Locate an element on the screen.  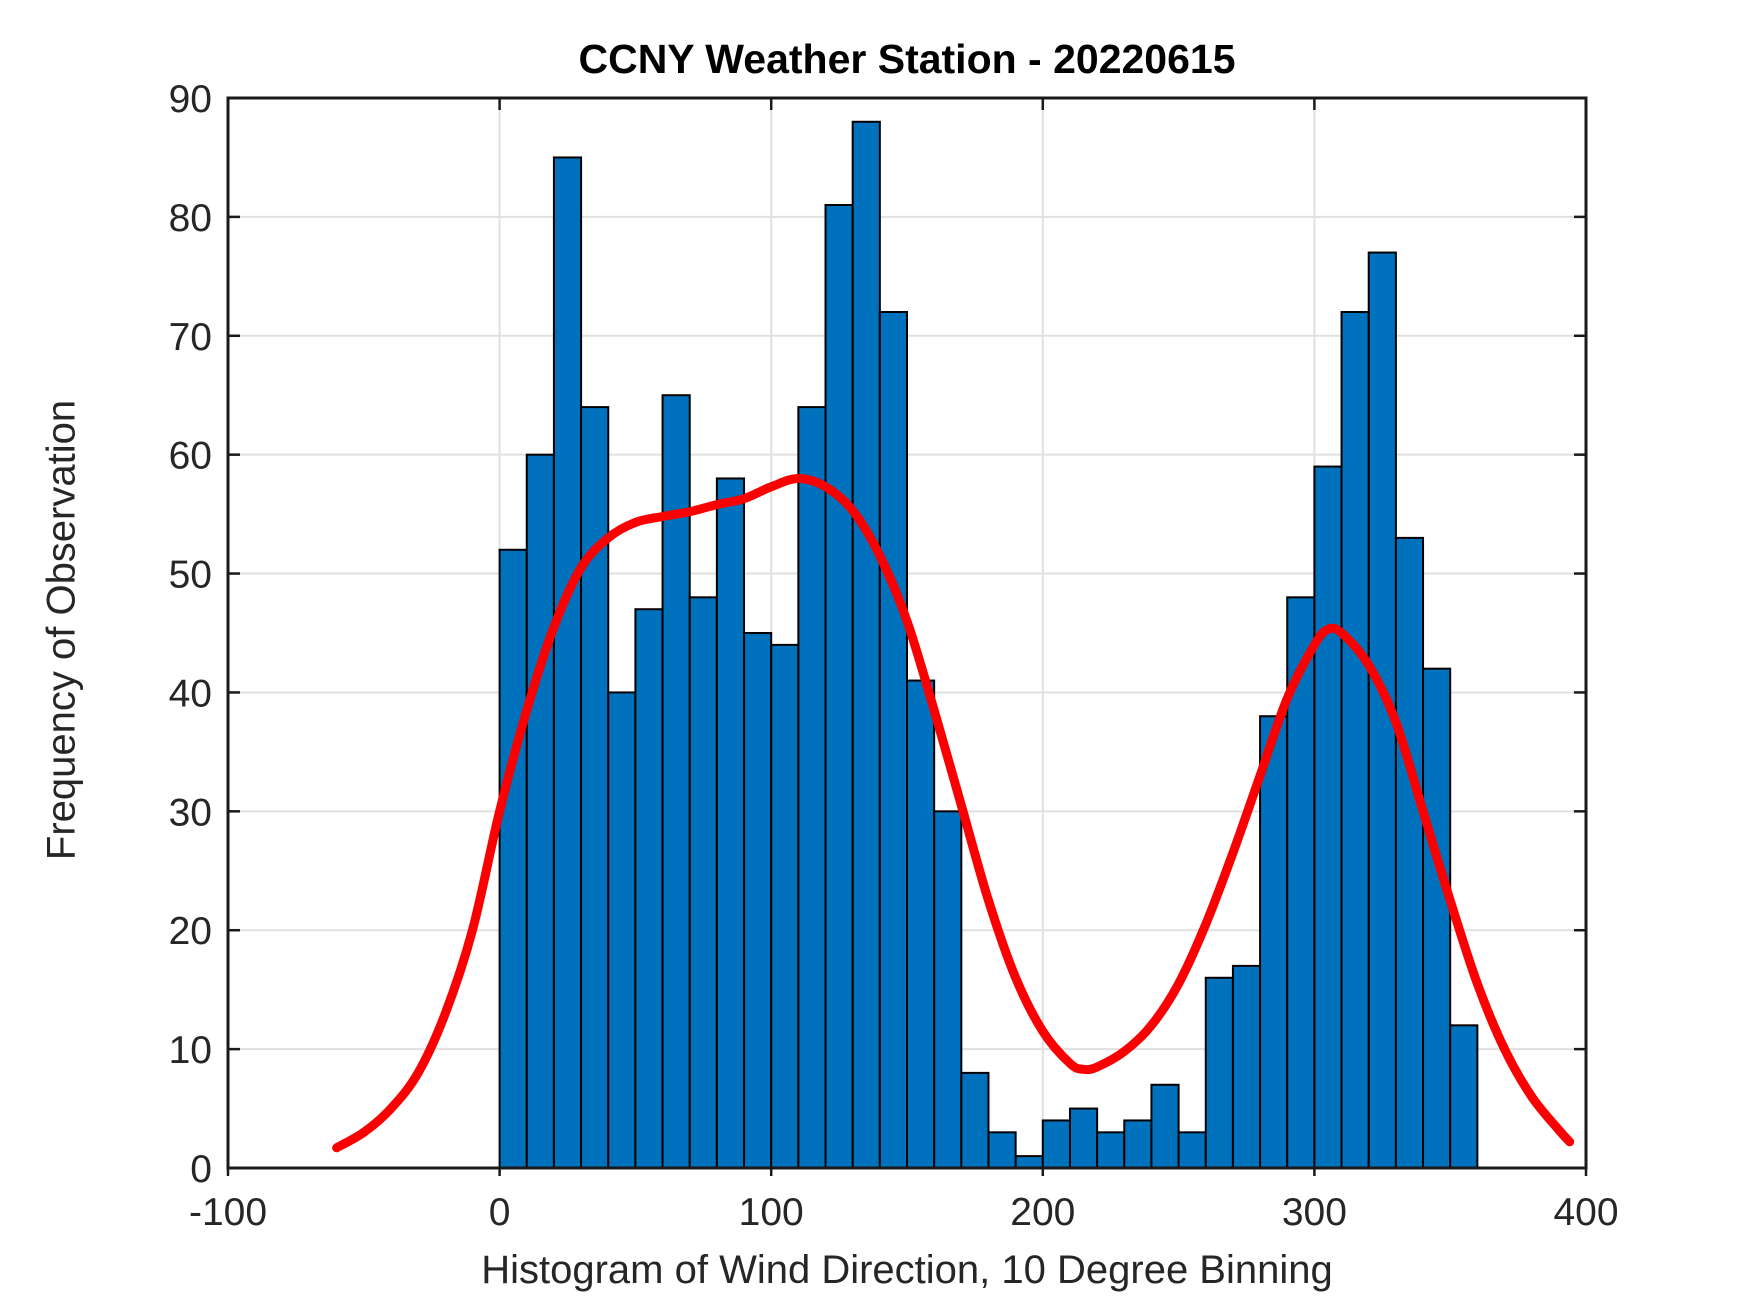
chart-title: CCNY Weather Station - 20220615 is located at coordinates (907, 59).